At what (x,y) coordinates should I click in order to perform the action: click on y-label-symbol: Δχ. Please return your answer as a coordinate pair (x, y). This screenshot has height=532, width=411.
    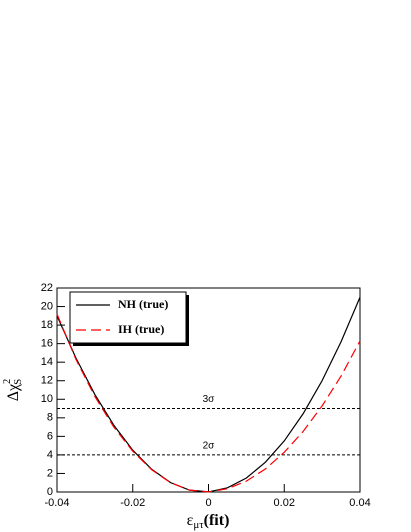
    Looking at the image, I should click on (13, 392).